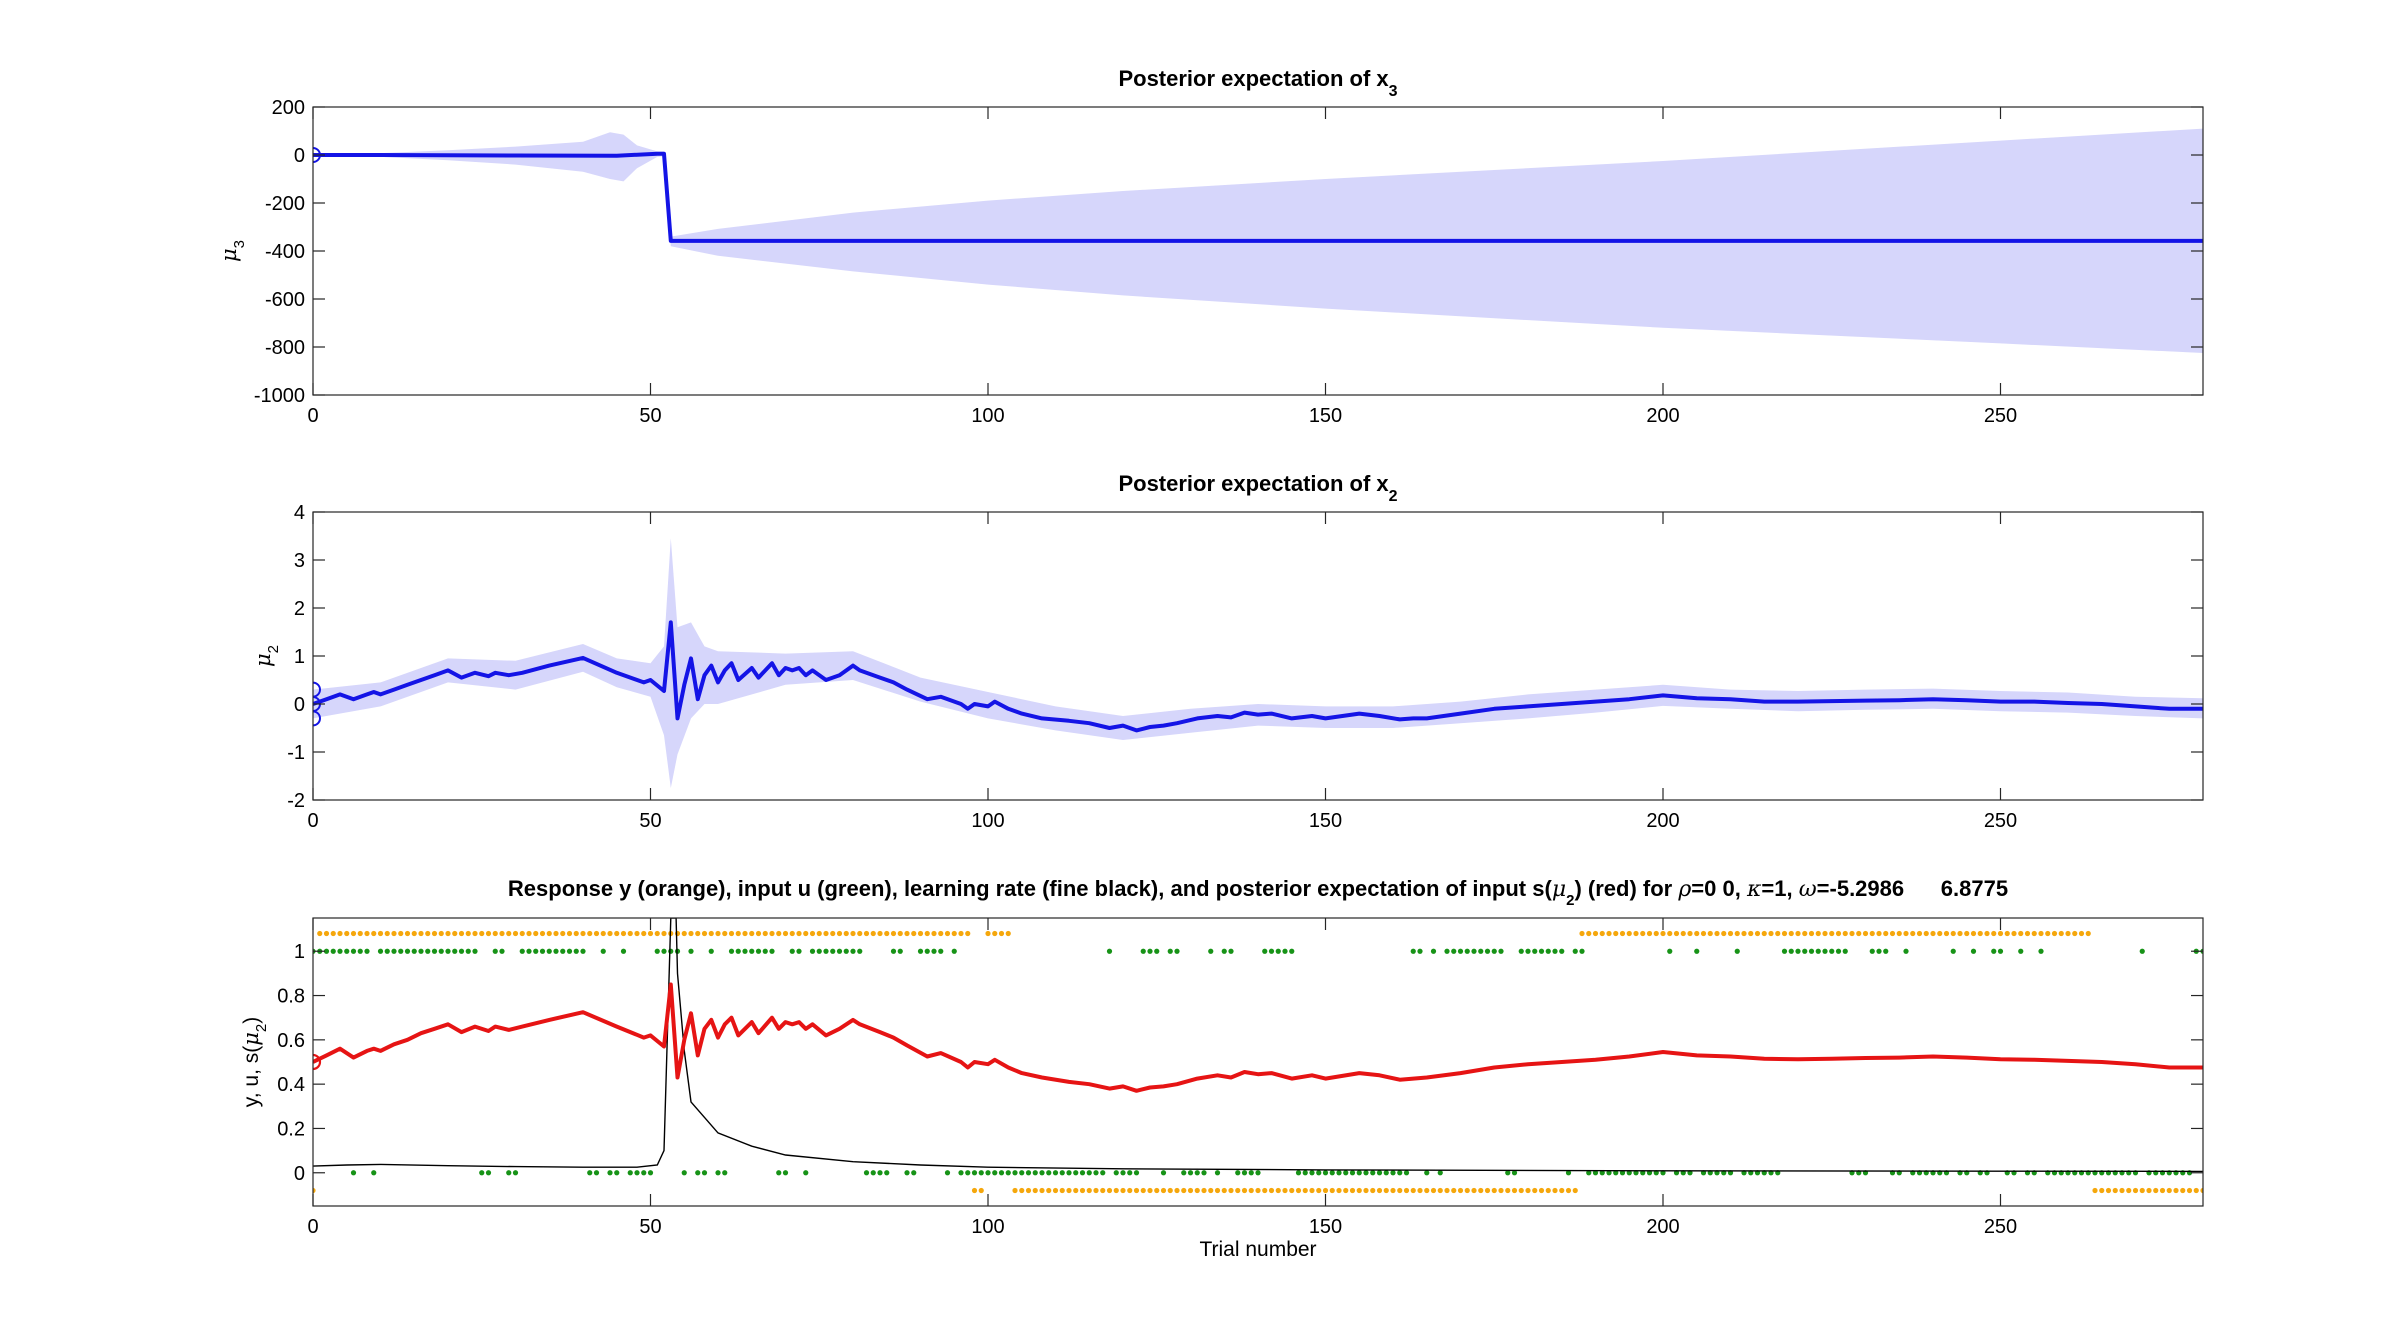 This screenshot has height=1335, width=2400. What do you see at coordinates (299, 705) in the screenshot?
I see `panel-x2-ytick-label: 0` at bounding box center [299, 705].